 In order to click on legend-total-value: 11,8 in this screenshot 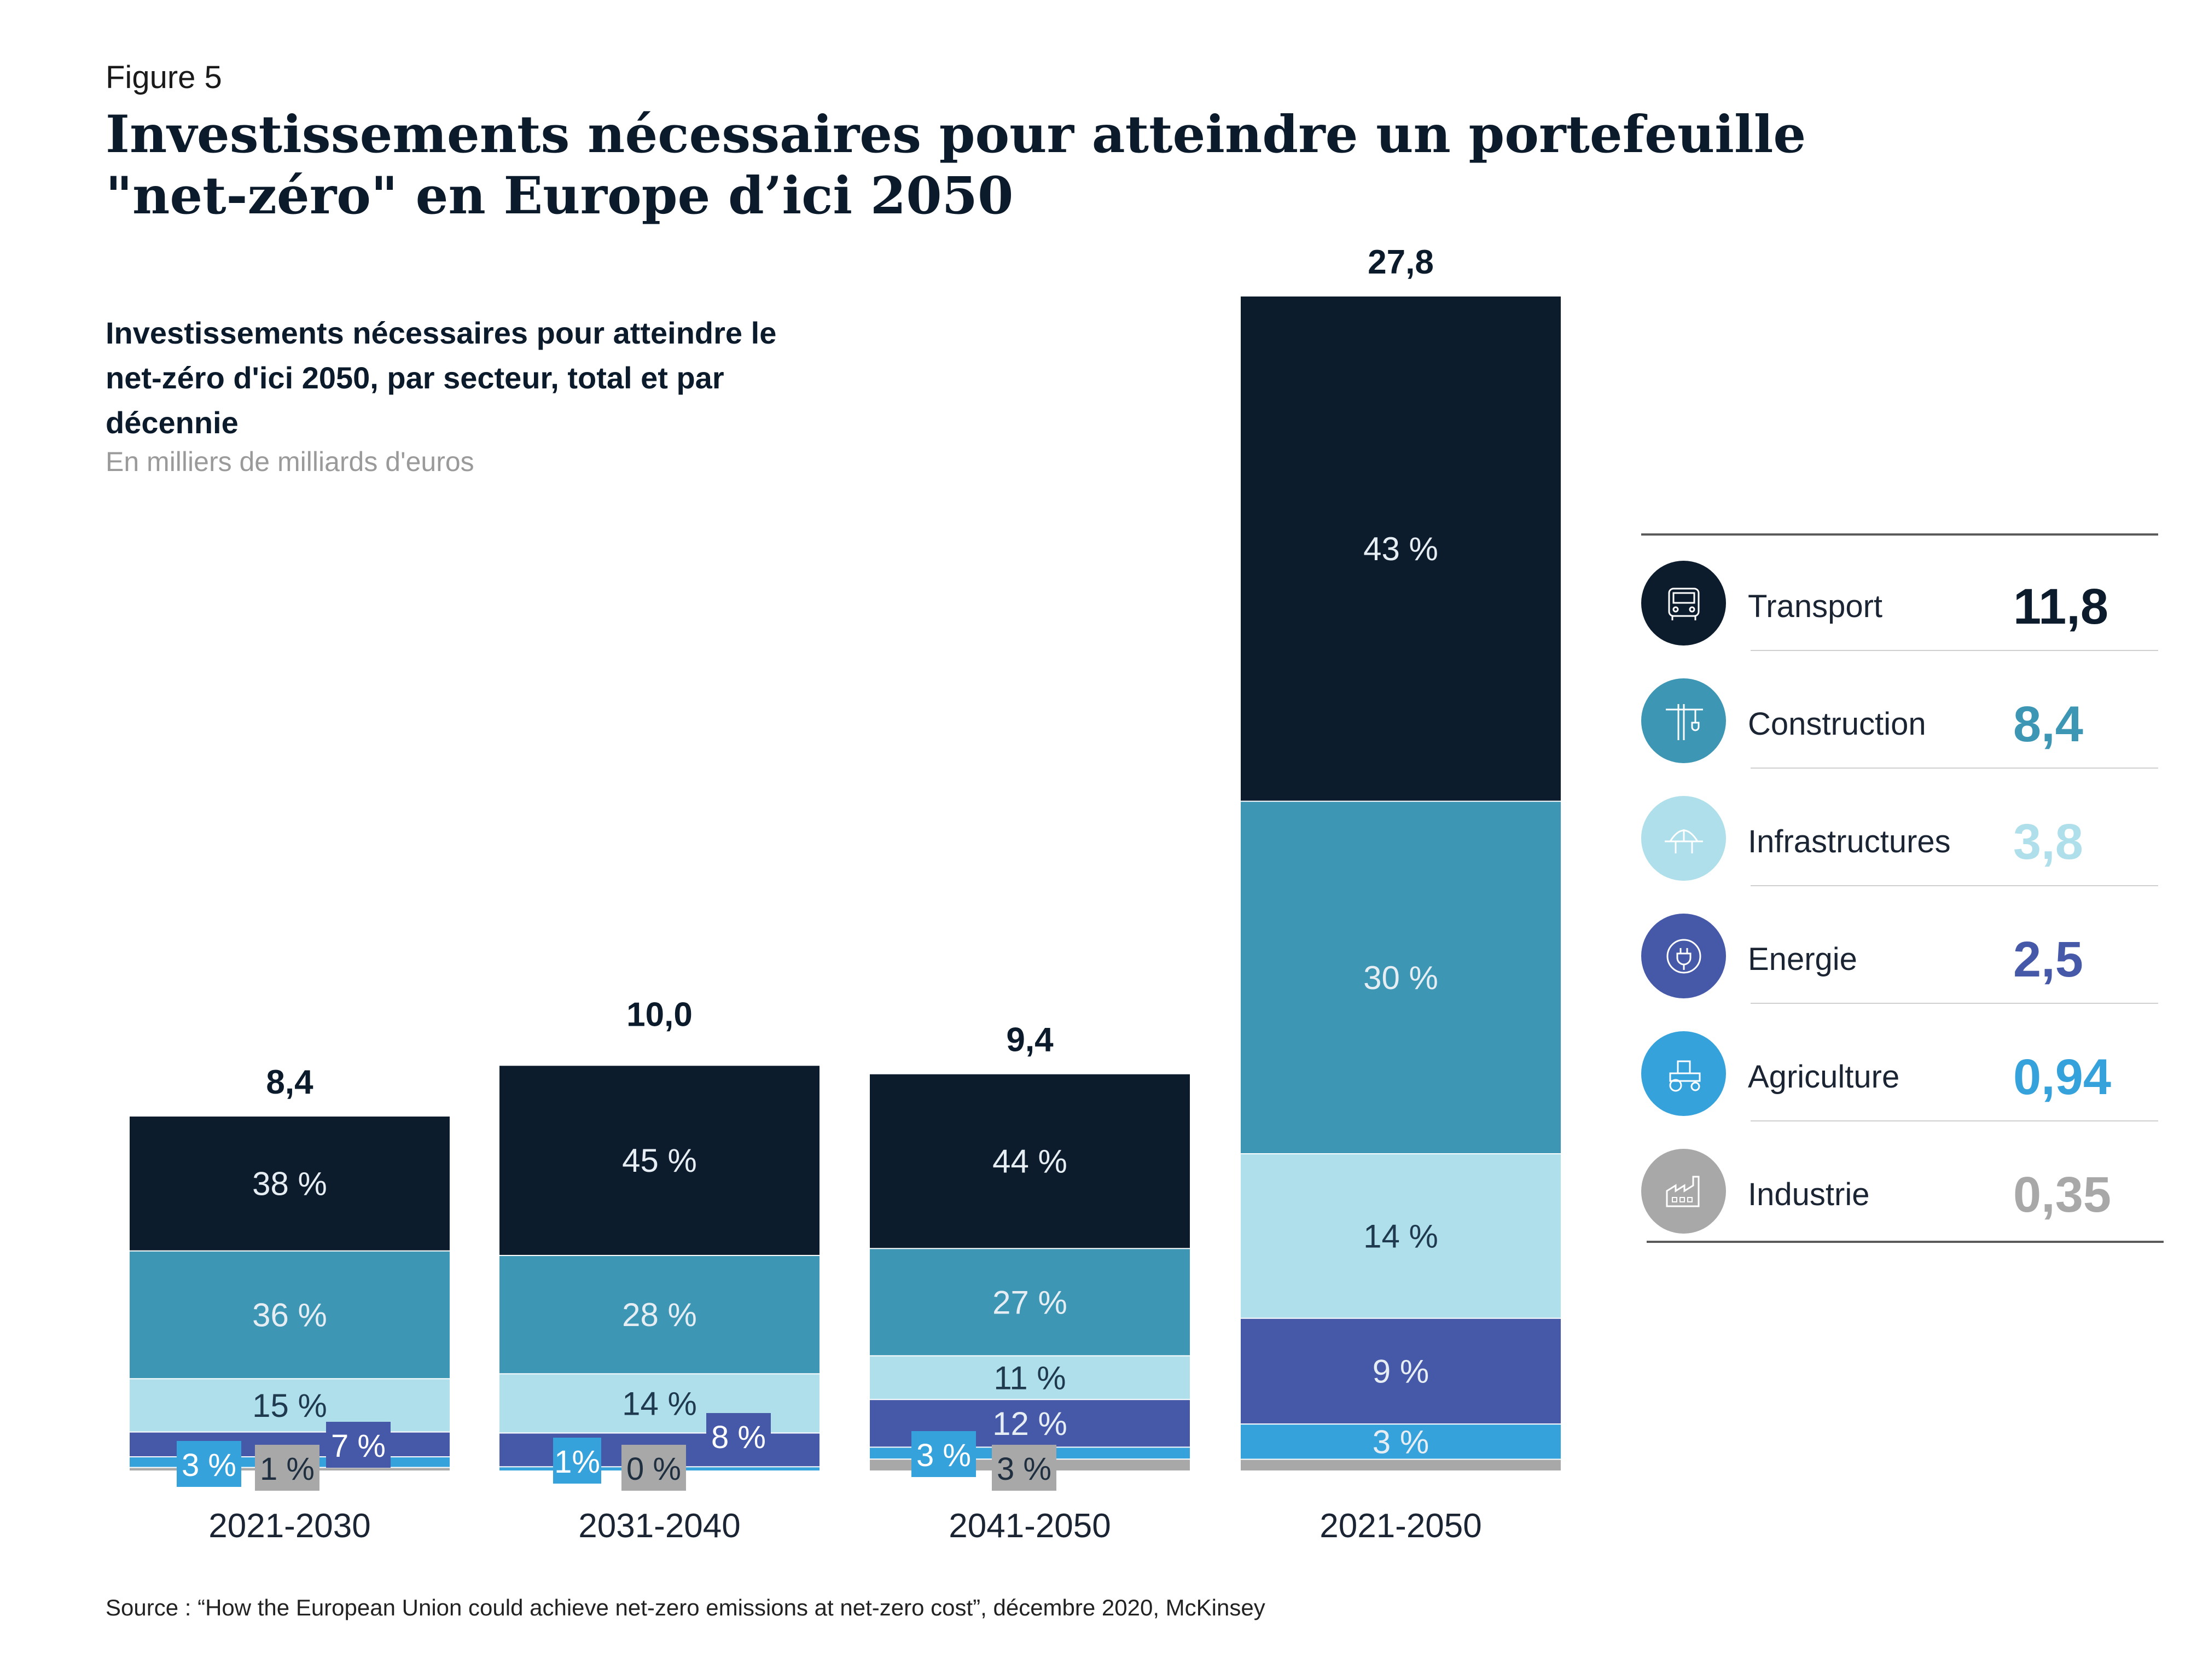, I will do `click(2060, 607)`.